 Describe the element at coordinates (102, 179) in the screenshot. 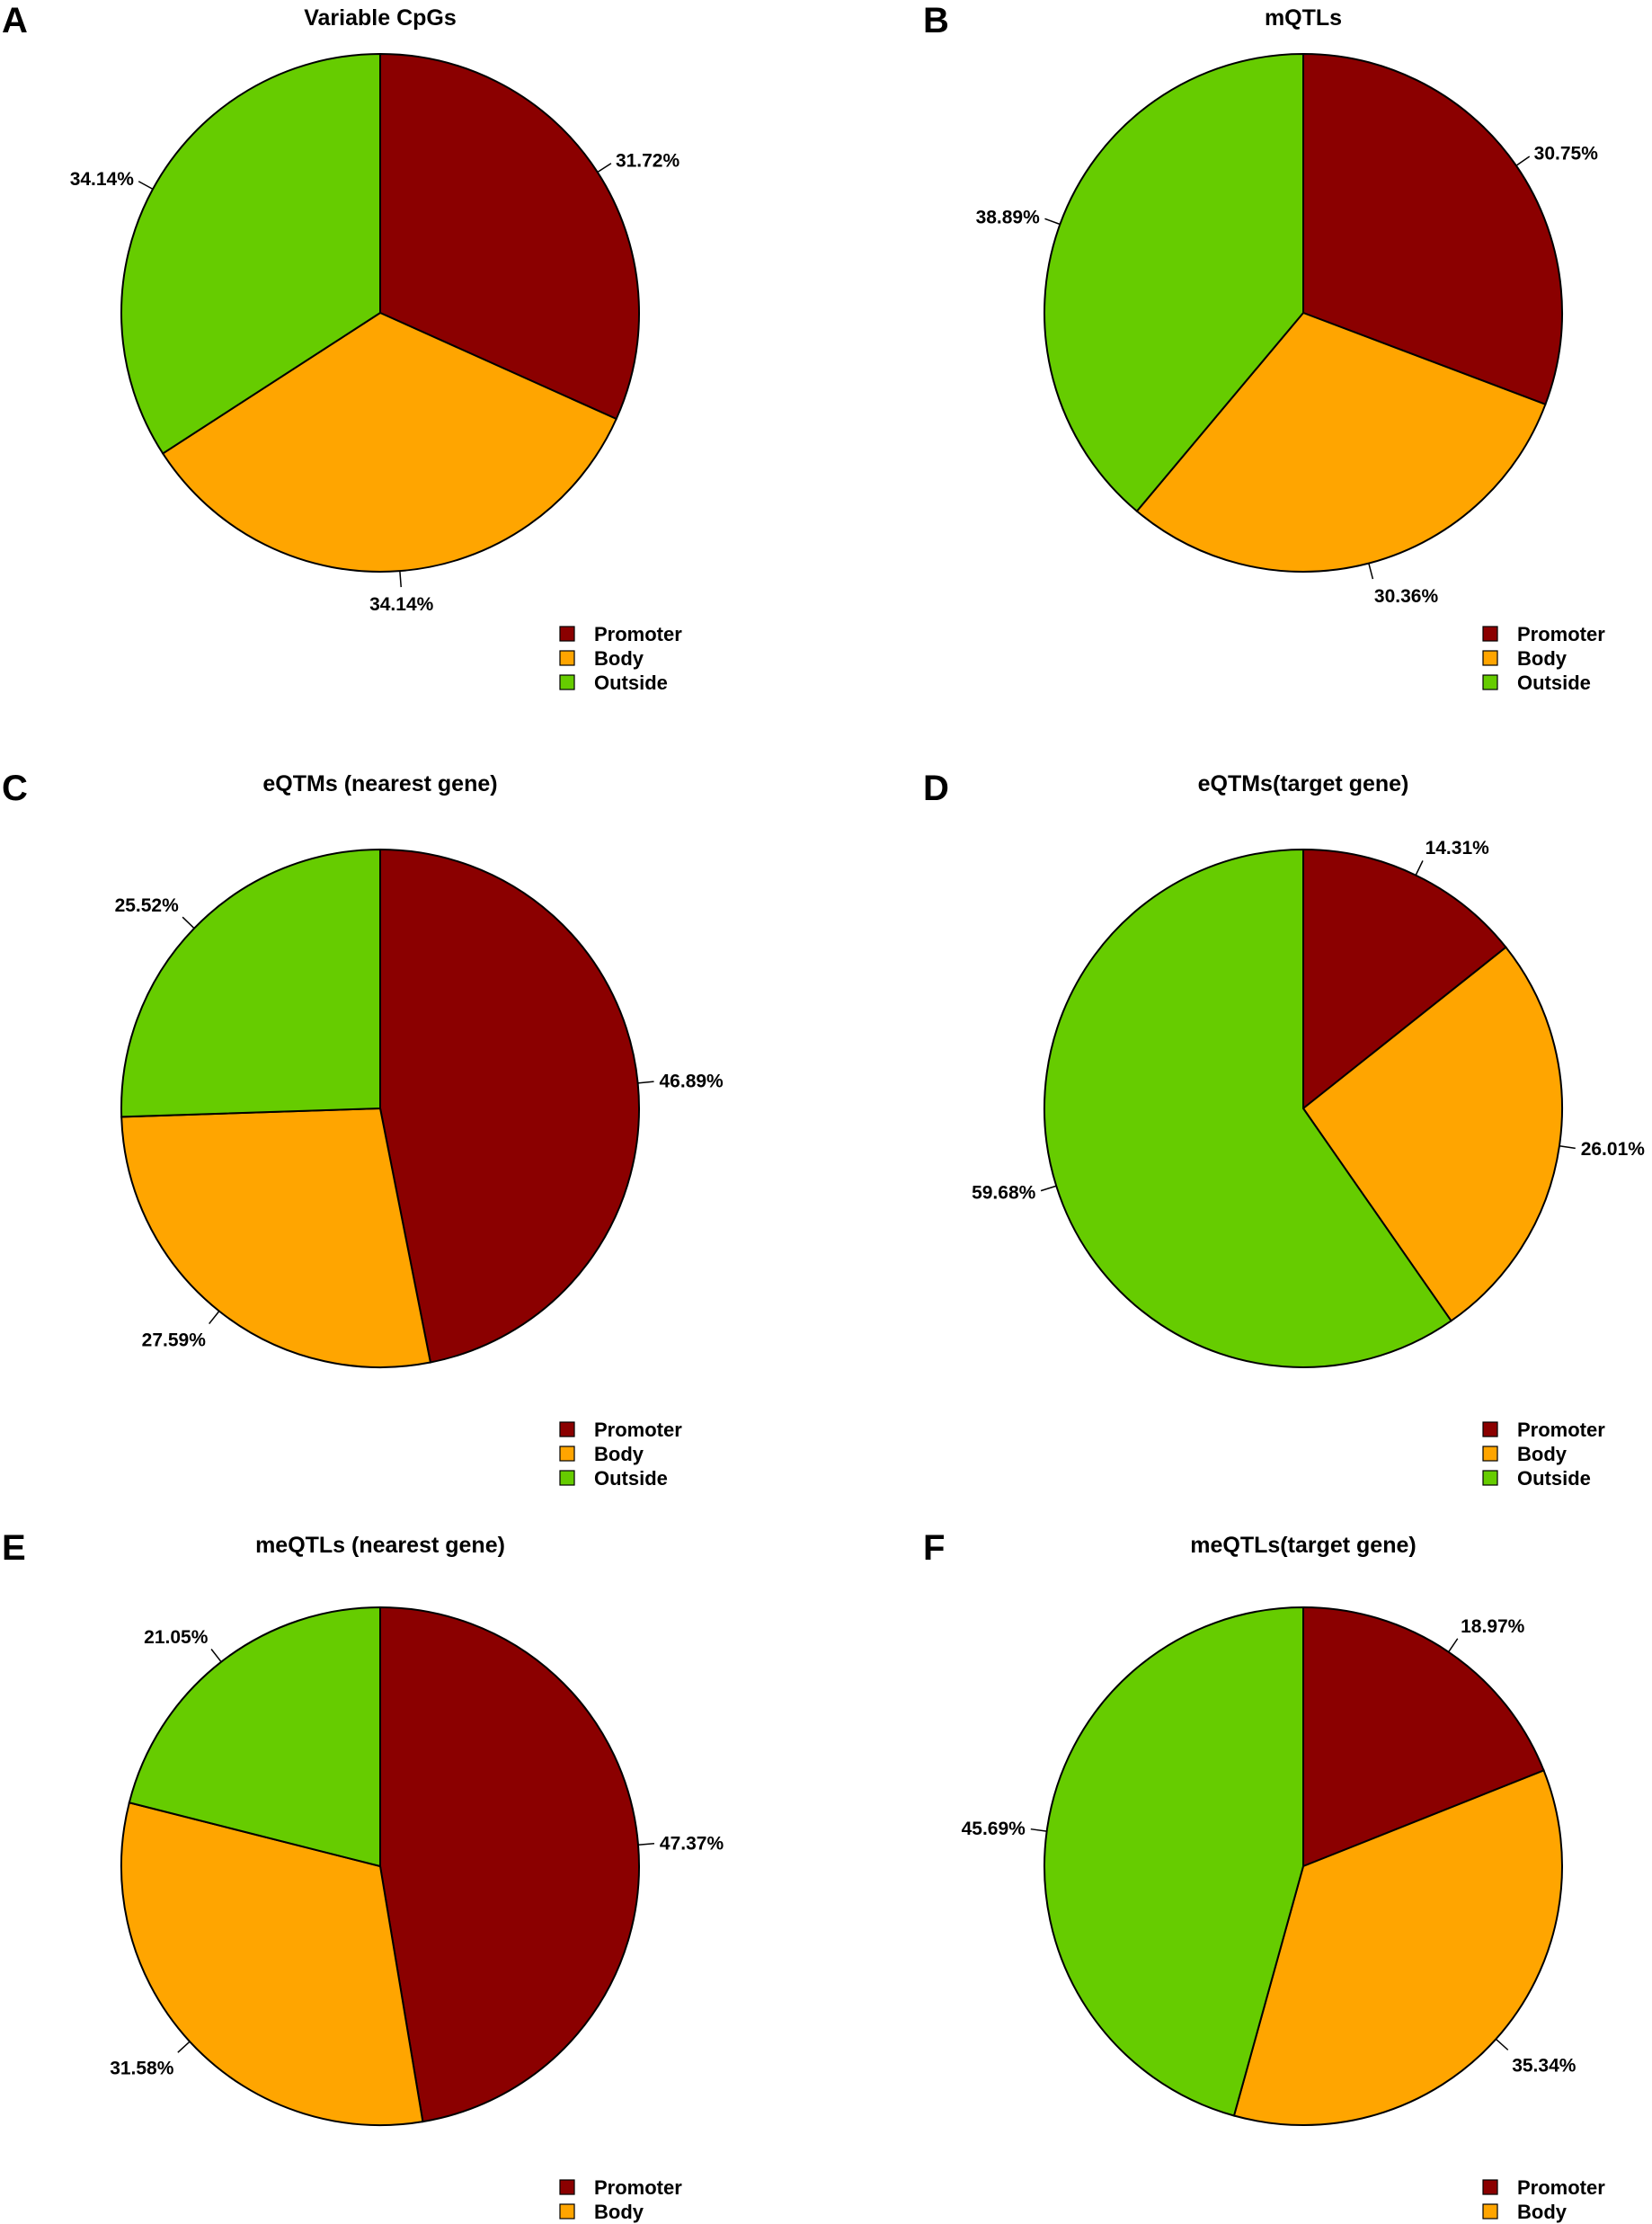

I see `slice-label-outside: 34.14%` at that location.